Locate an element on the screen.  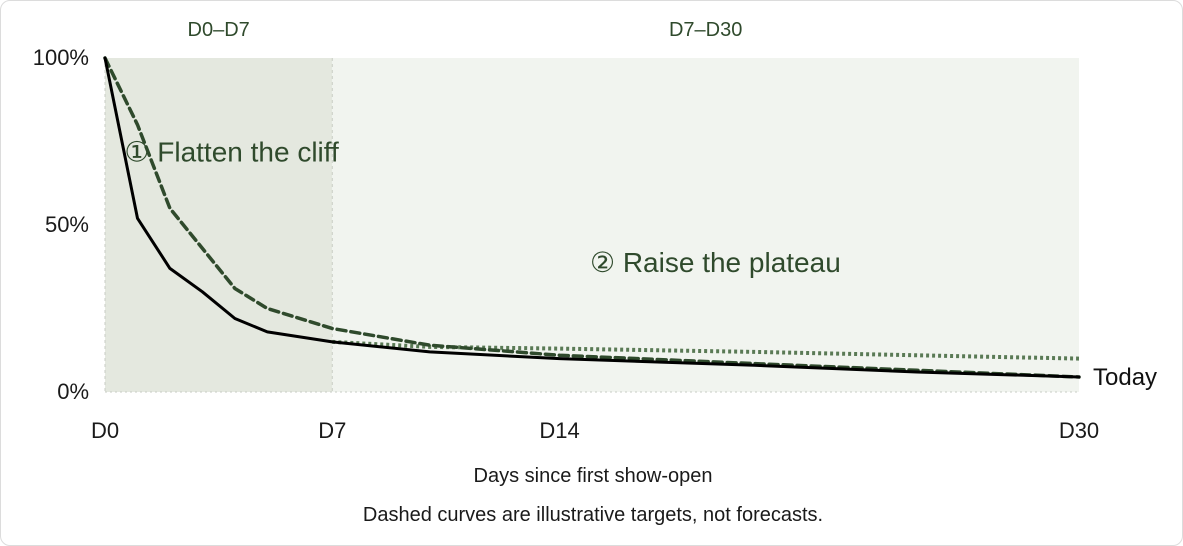
annotation-1: ② Raise the plateau is located at coordinates (715, 262).